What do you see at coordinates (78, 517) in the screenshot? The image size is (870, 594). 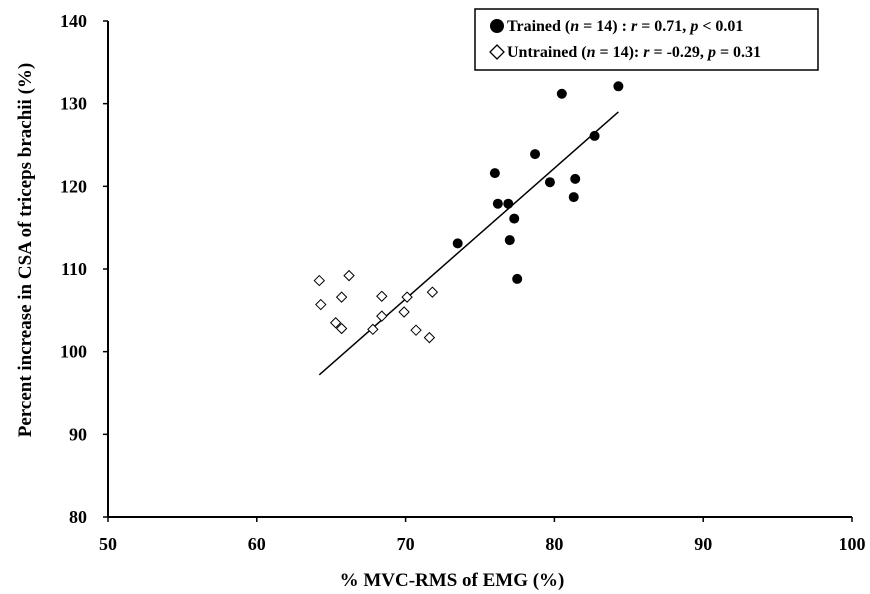 I see `y-tick-label: 80` at bounding box center [78, 517].